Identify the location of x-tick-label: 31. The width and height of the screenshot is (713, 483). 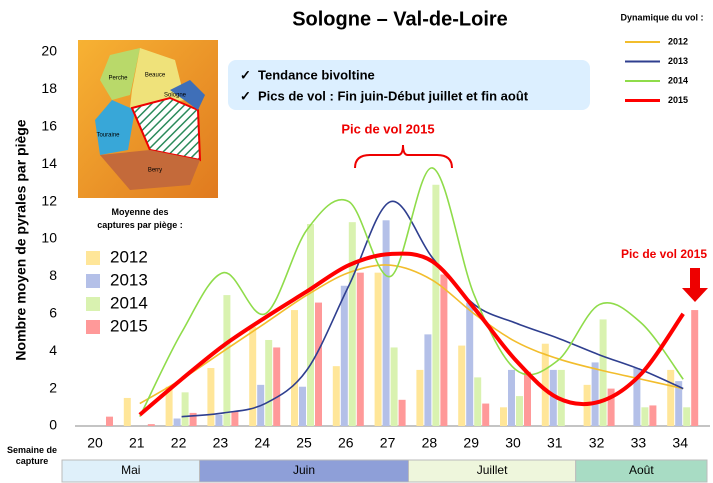
(555, 443).